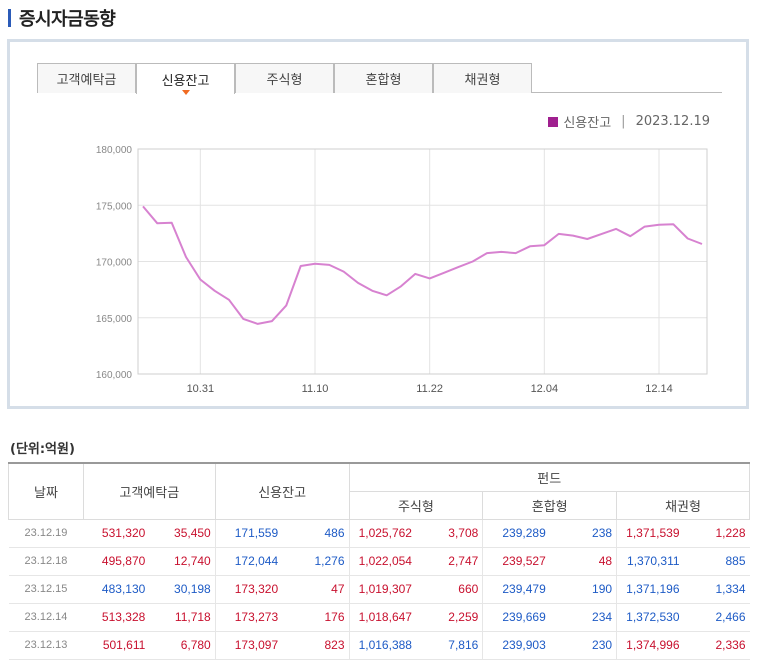 The image size is (757, 664). What do you see at coordinates (114, 206) in the screenshot?
I see `y-tick-label: 175,000` at bounding box center [114, 206].